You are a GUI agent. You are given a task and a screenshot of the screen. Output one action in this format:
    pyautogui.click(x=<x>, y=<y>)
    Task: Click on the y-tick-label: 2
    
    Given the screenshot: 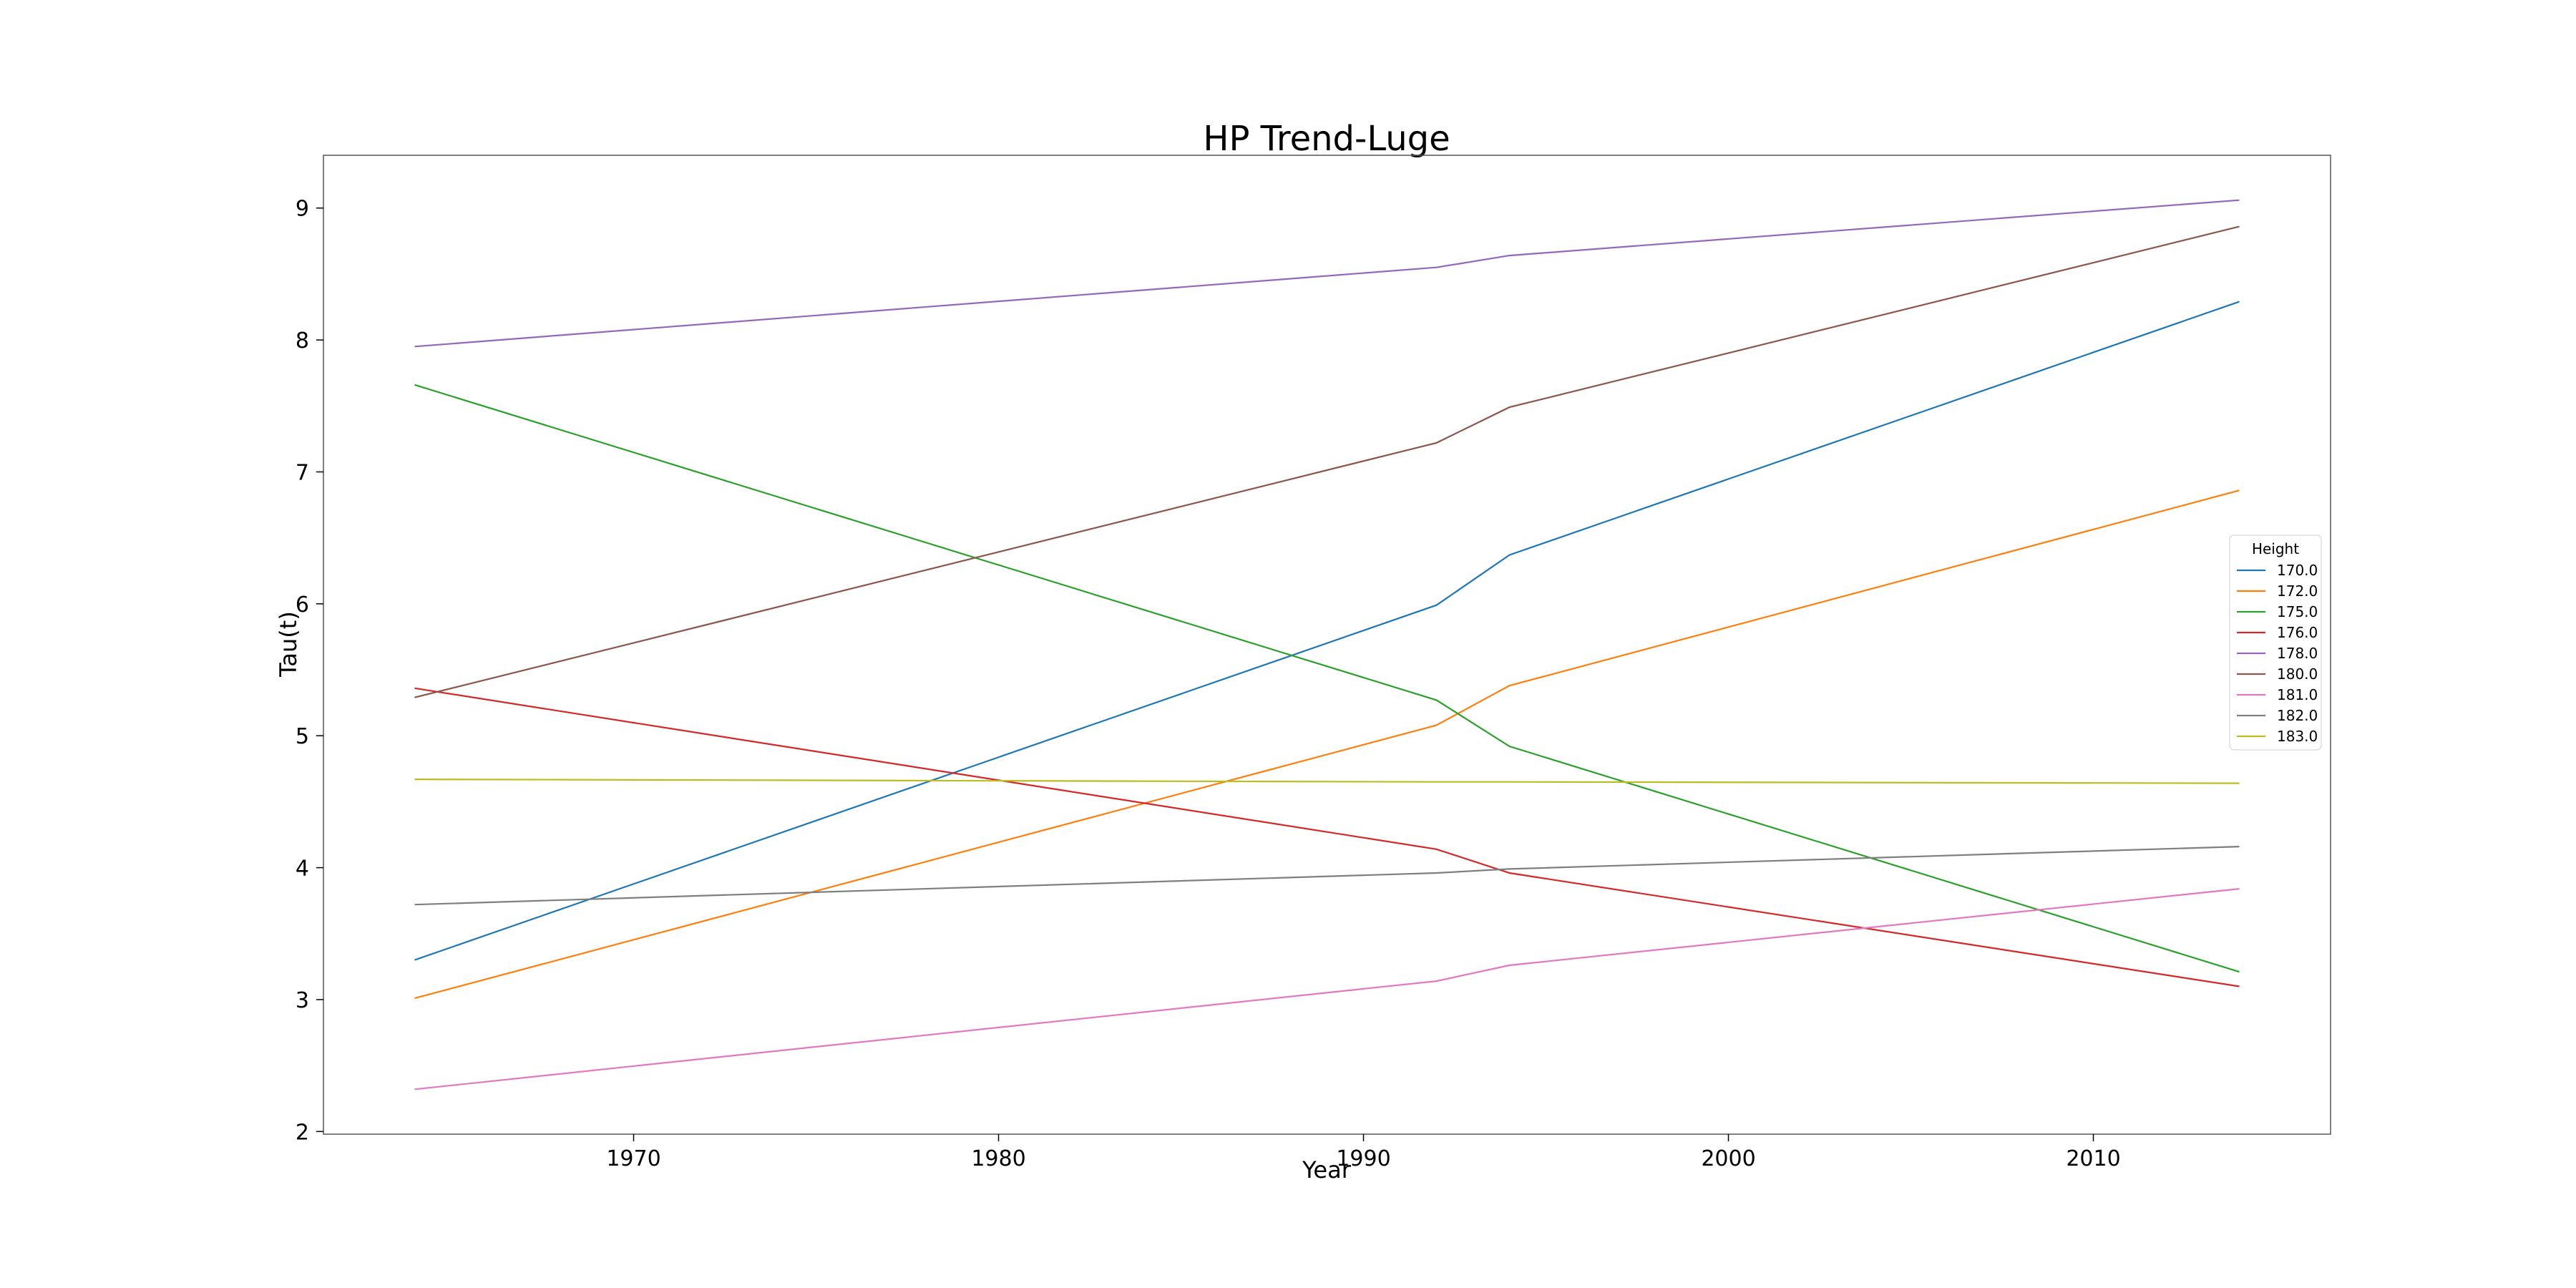 What is the action you would take?
    pyautogui.click(x=302, y=1132)
    